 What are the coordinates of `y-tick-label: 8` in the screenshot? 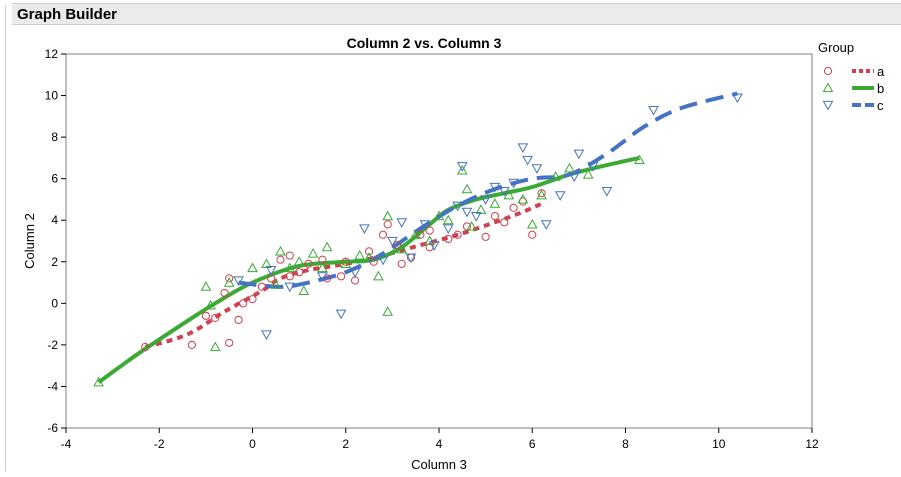 It's located at (54, 137).